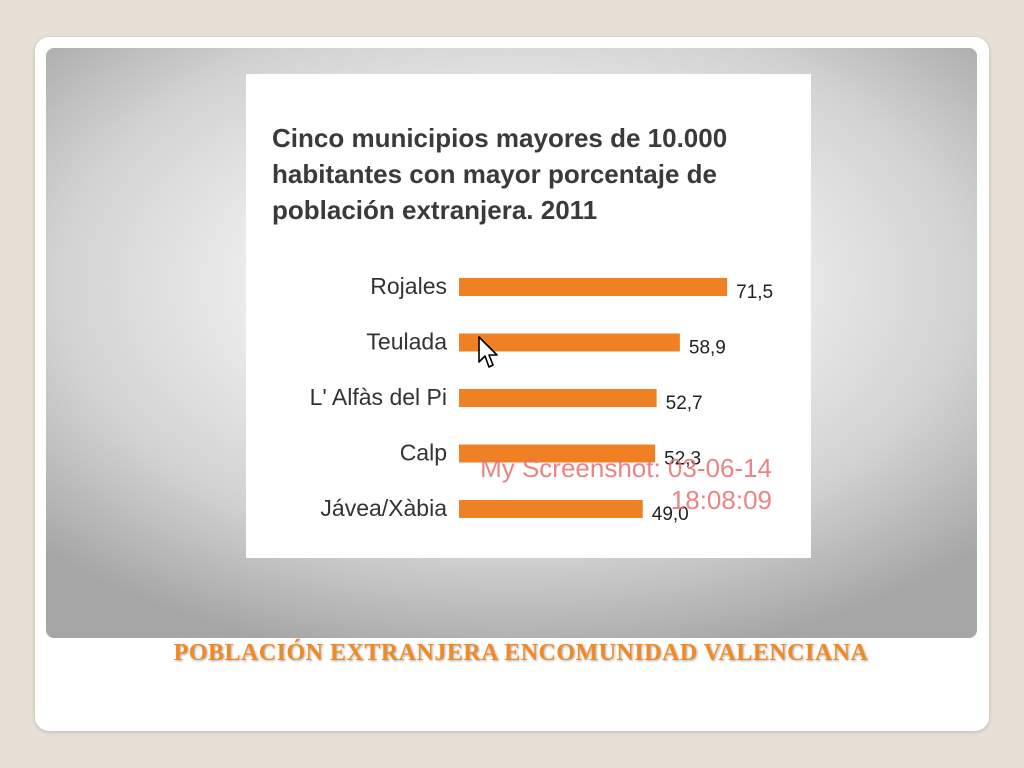 The width and height of the screenshot is (1024, 768). What do you see at coordinates (684, 403) in the screenshot?
I see `value-label: 52,7` at bounding box center [684, 403].